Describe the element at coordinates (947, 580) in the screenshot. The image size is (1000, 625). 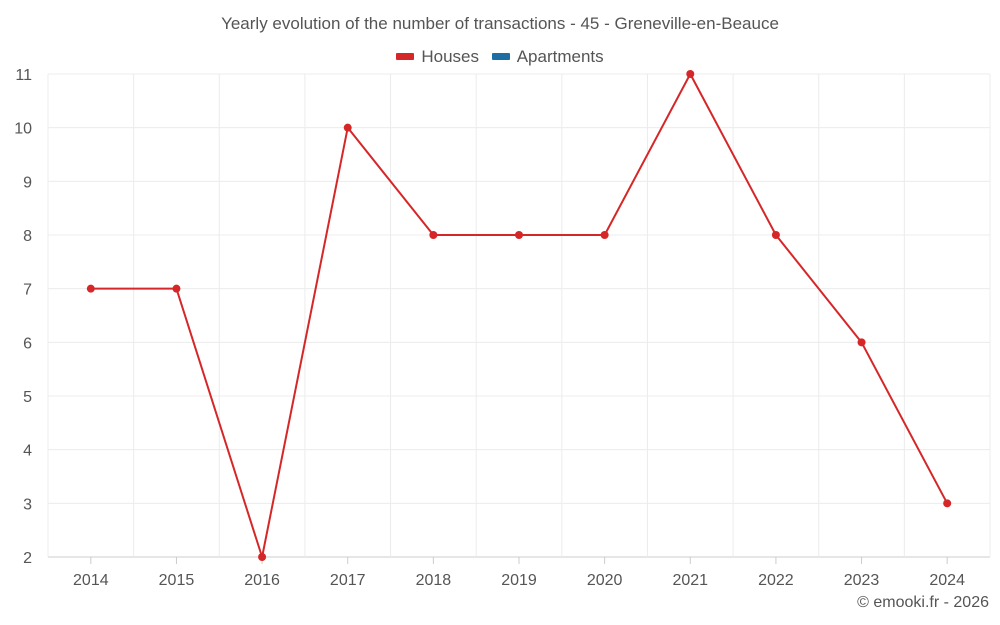
I see `x-tick-label: 2024` at that location.